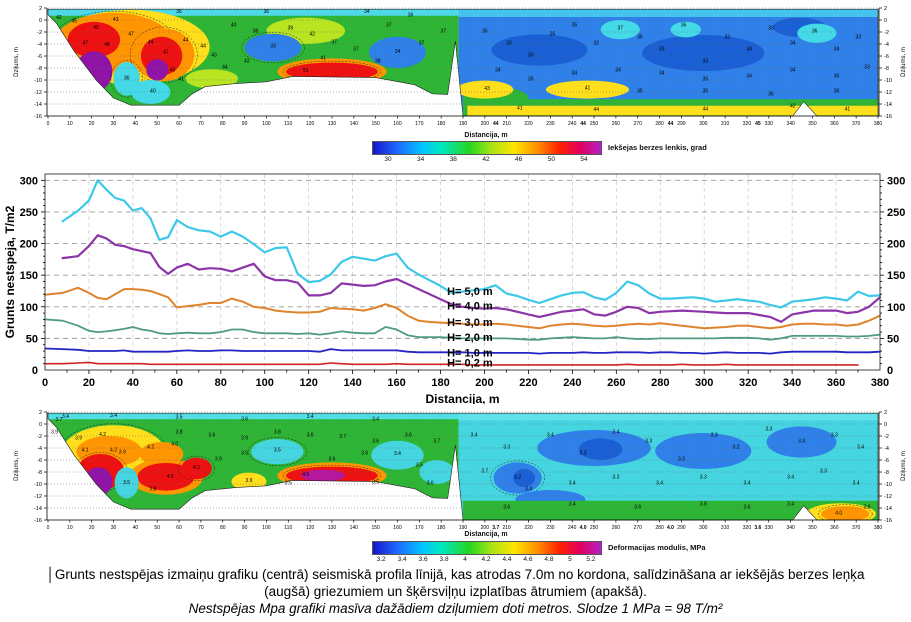  Describe the element at coordinates (596, 44) in the screenshot. I see `contour-value-label: 32` at that location.